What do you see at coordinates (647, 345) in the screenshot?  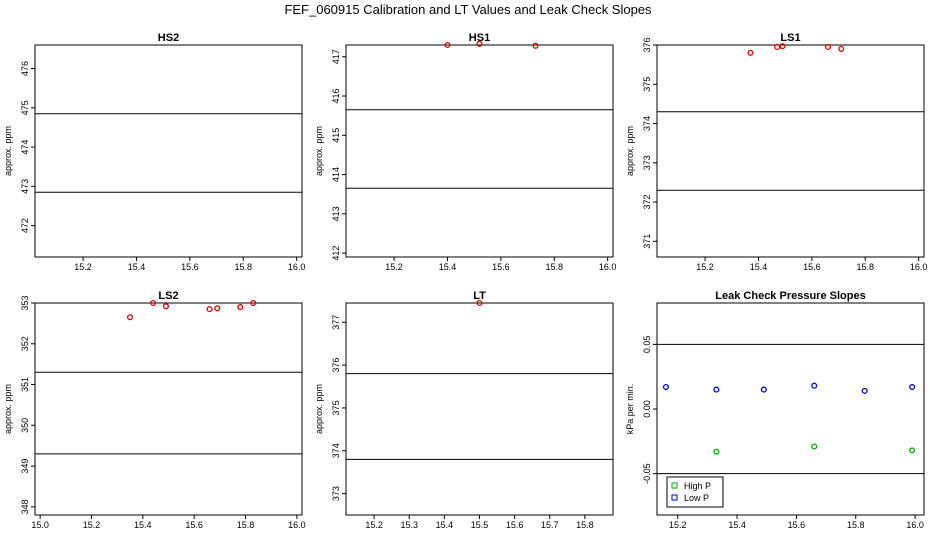 I see `y-tick-label: 0.05` at bounding box center [647, 345].